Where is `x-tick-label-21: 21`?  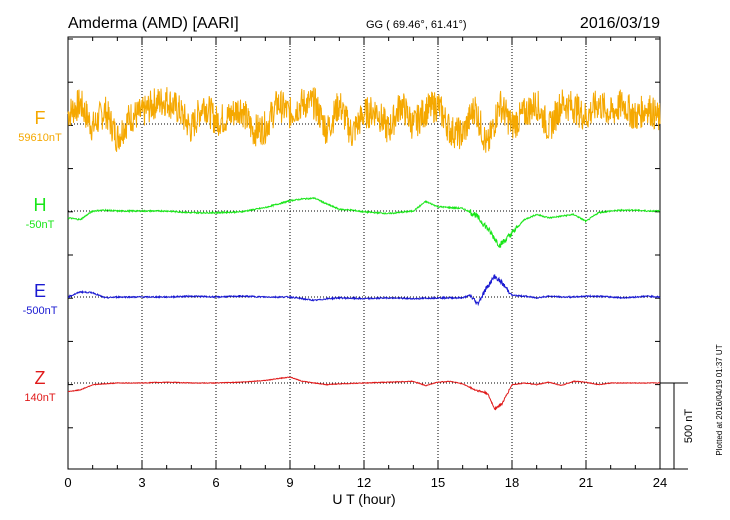
x-tick-label-21: 21 is located at coordinates (586, 482).